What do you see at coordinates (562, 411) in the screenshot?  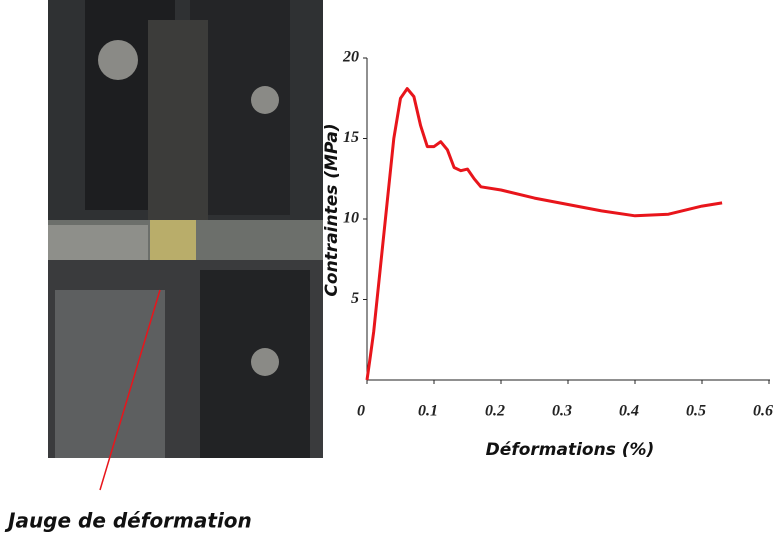 I see `x-tick-label: 0.3` at bounding box center [562, 411].